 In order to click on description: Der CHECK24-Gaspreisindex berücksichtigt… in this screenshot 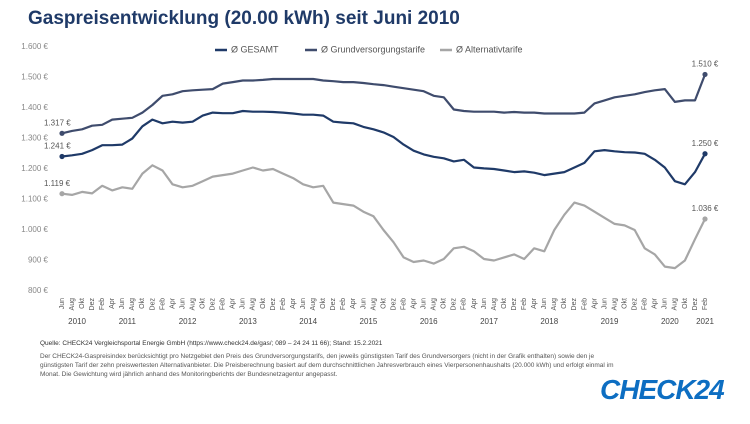, I will do `click(327, 365)`.